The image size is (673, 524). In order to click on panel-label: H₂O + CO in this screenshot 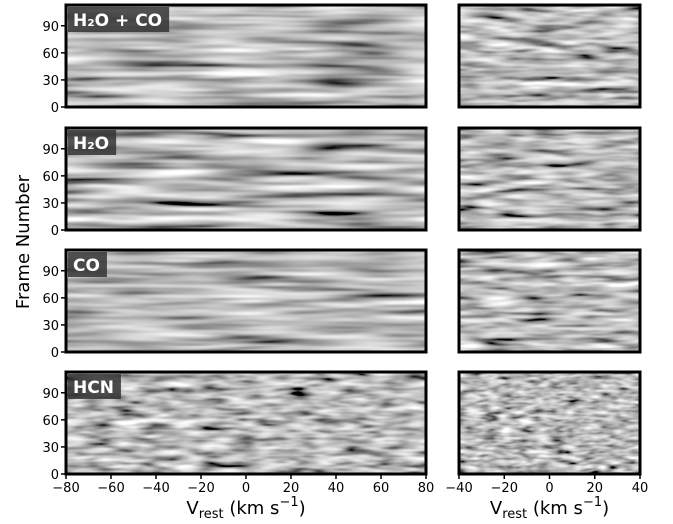, I will do `click(117, 21)`.